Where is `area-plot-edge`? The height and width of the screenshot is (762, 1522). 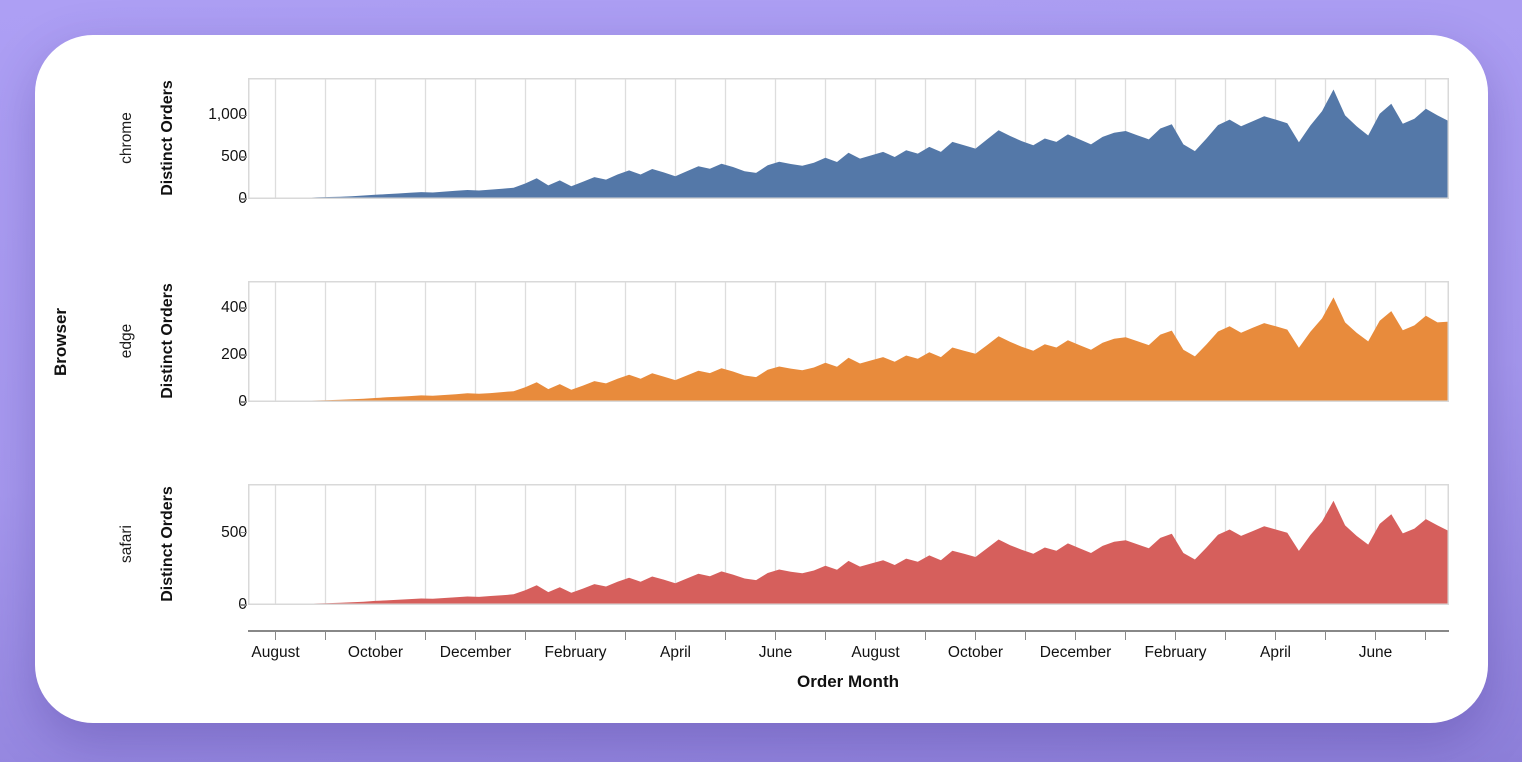
area-plot-edge is located at coordinates (848, 341).